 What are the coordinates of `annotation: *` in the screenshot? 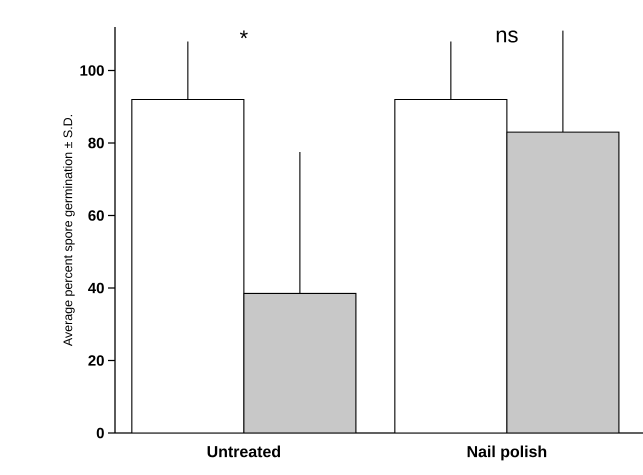 It's located at (244, 34).